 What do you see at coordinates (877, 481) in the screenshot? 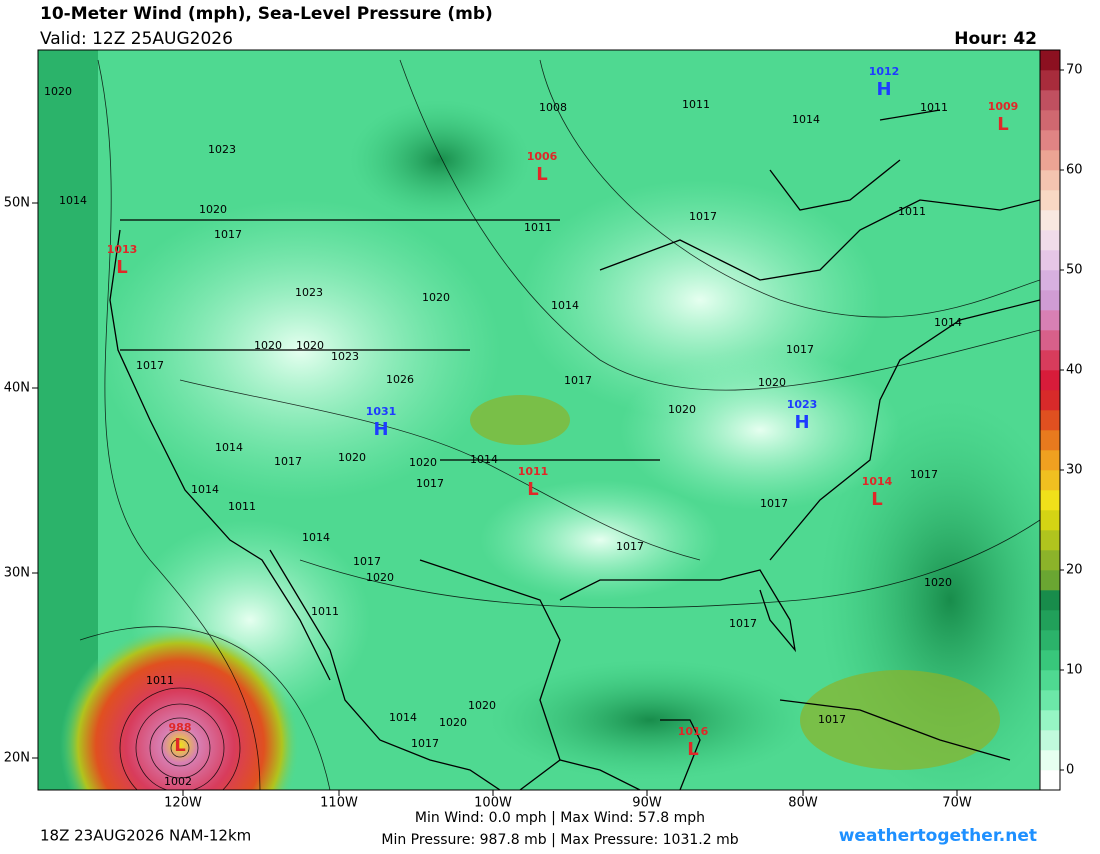
I see `center-value: 1014` at bounding box center [877, 481].